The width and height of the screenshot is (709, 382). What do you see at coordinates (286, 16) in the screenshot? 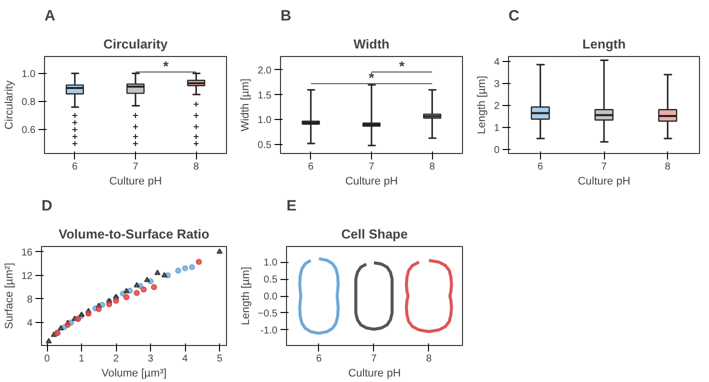
I see `text: B` at bounding box center [286, 16].